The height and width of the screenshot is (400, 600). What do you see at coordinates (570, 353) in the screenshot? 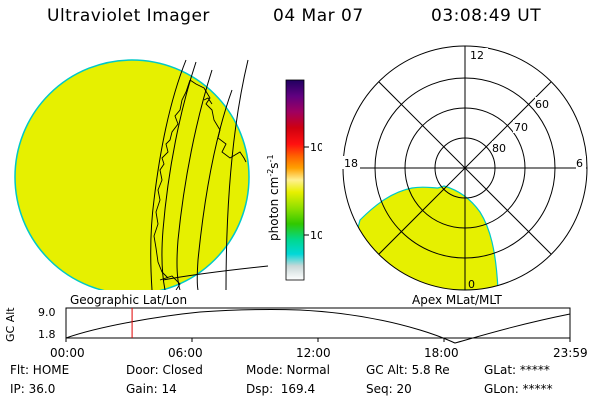
I see `time-tick-2359: 23:59` at bounding box center [570, 353].